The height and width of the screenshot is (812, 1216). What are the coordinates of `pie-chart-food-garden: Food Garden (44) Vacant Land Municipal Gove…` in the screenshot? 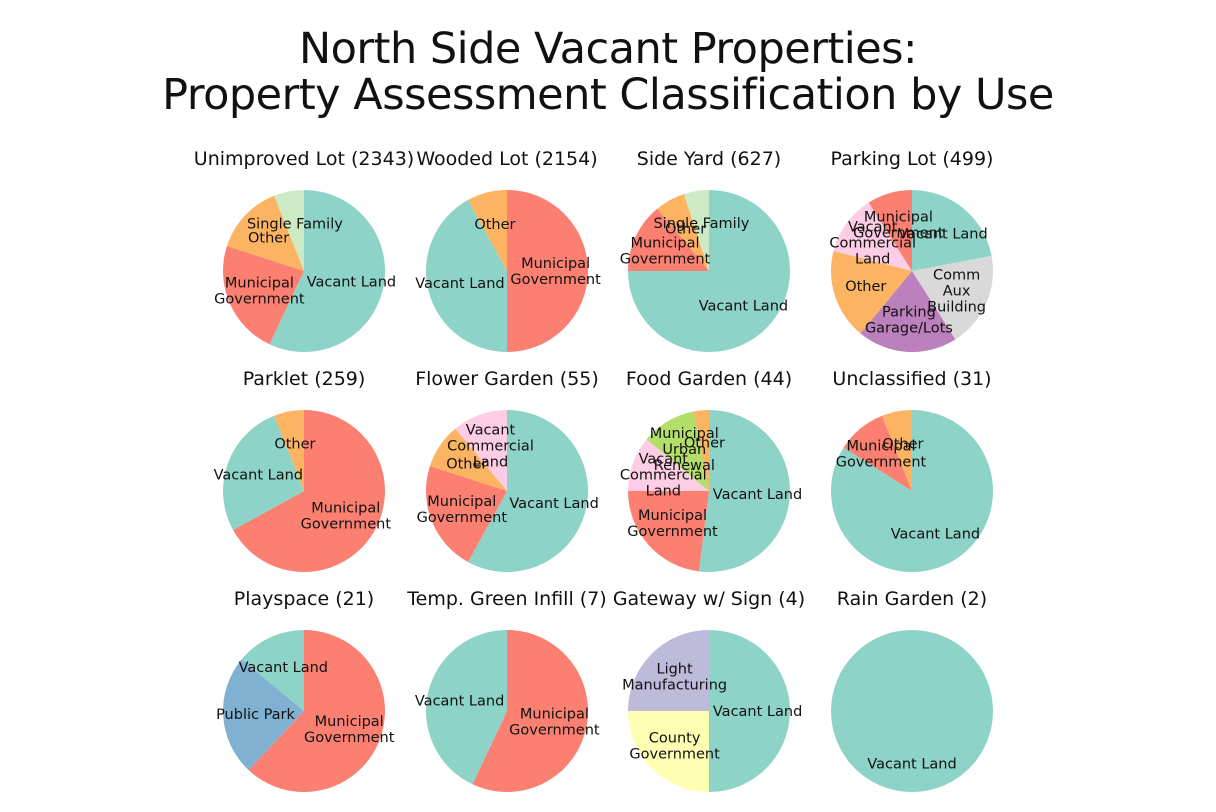 It's located at (711, 470).